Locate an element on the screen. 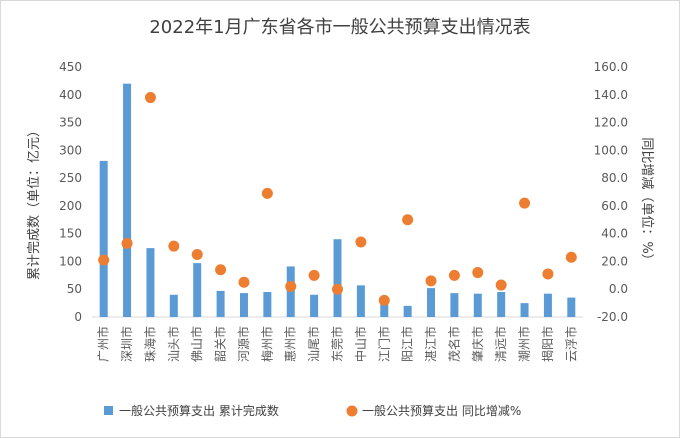  legend: 一般公共预算支出 累计完成数 一般公共预算支出 同比增减% is located at coordinates (312, 410).